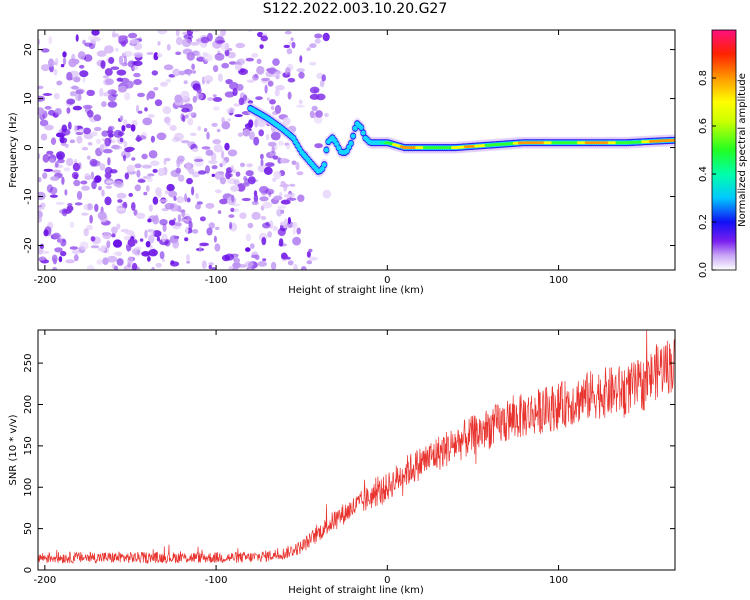 The image size is (750, 600). Describe the element at coordinates (742, 150) in the screenshot. I see `colorbar-label: Normalized spectral amplitude` at that location.